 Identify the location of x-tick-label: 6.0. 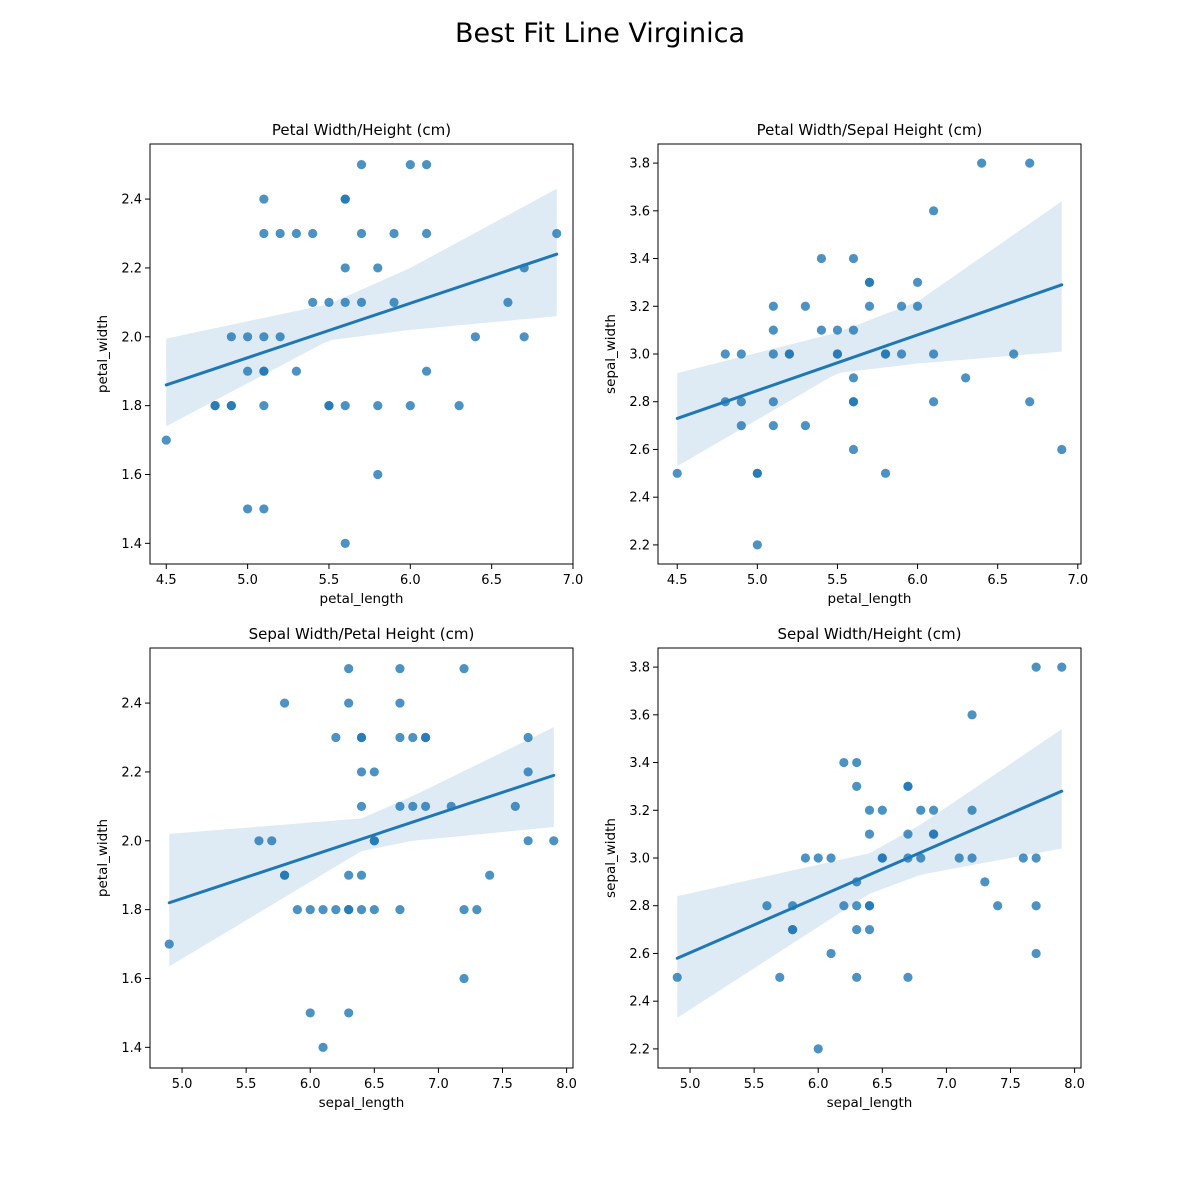
(818, 1084).